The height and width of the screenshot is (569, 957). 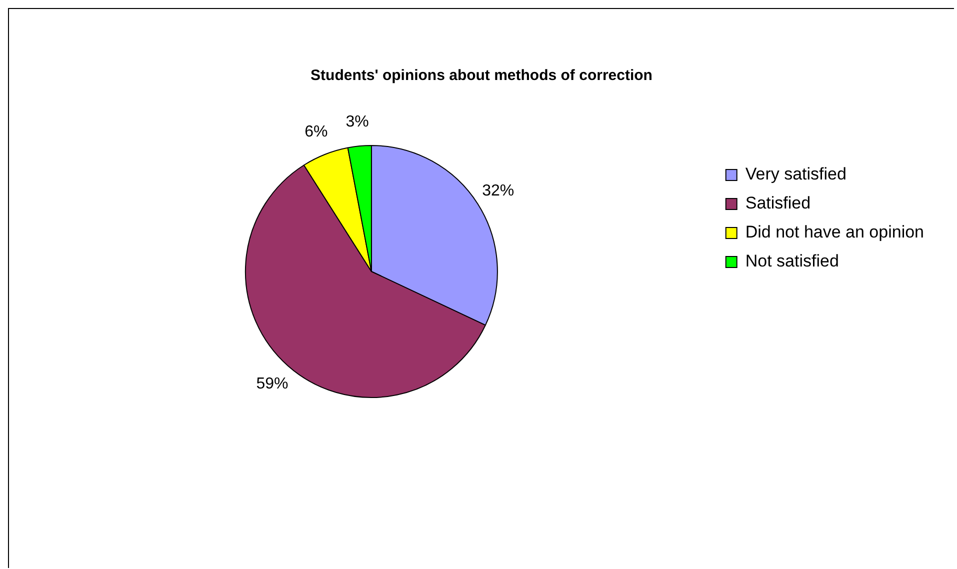 What do you see at coordinates (778, 203) in the screenshot?
I see `legend-label: Satisfied` at bounding box center [778, 203].